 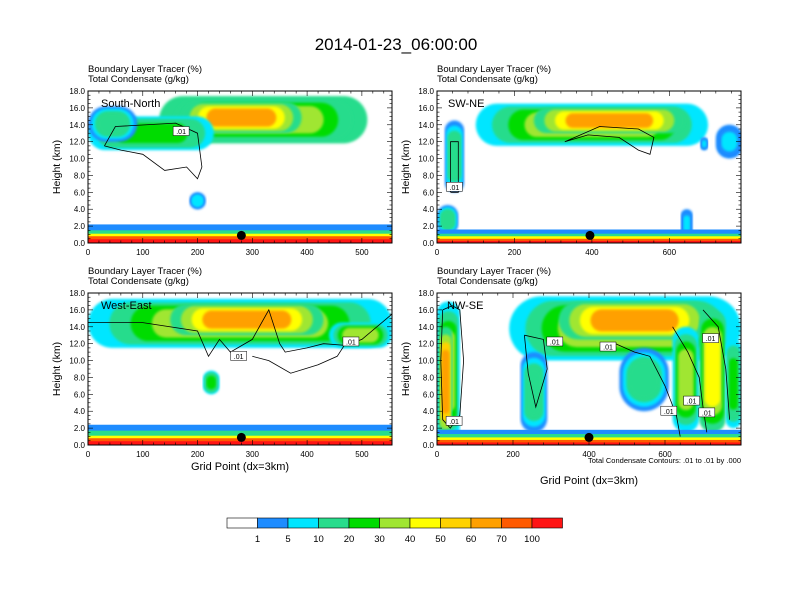 What do you see at coordinates (257, 539) in the screenshot?
I see `colorbar-label: 1` at bounding box center [257, 539].